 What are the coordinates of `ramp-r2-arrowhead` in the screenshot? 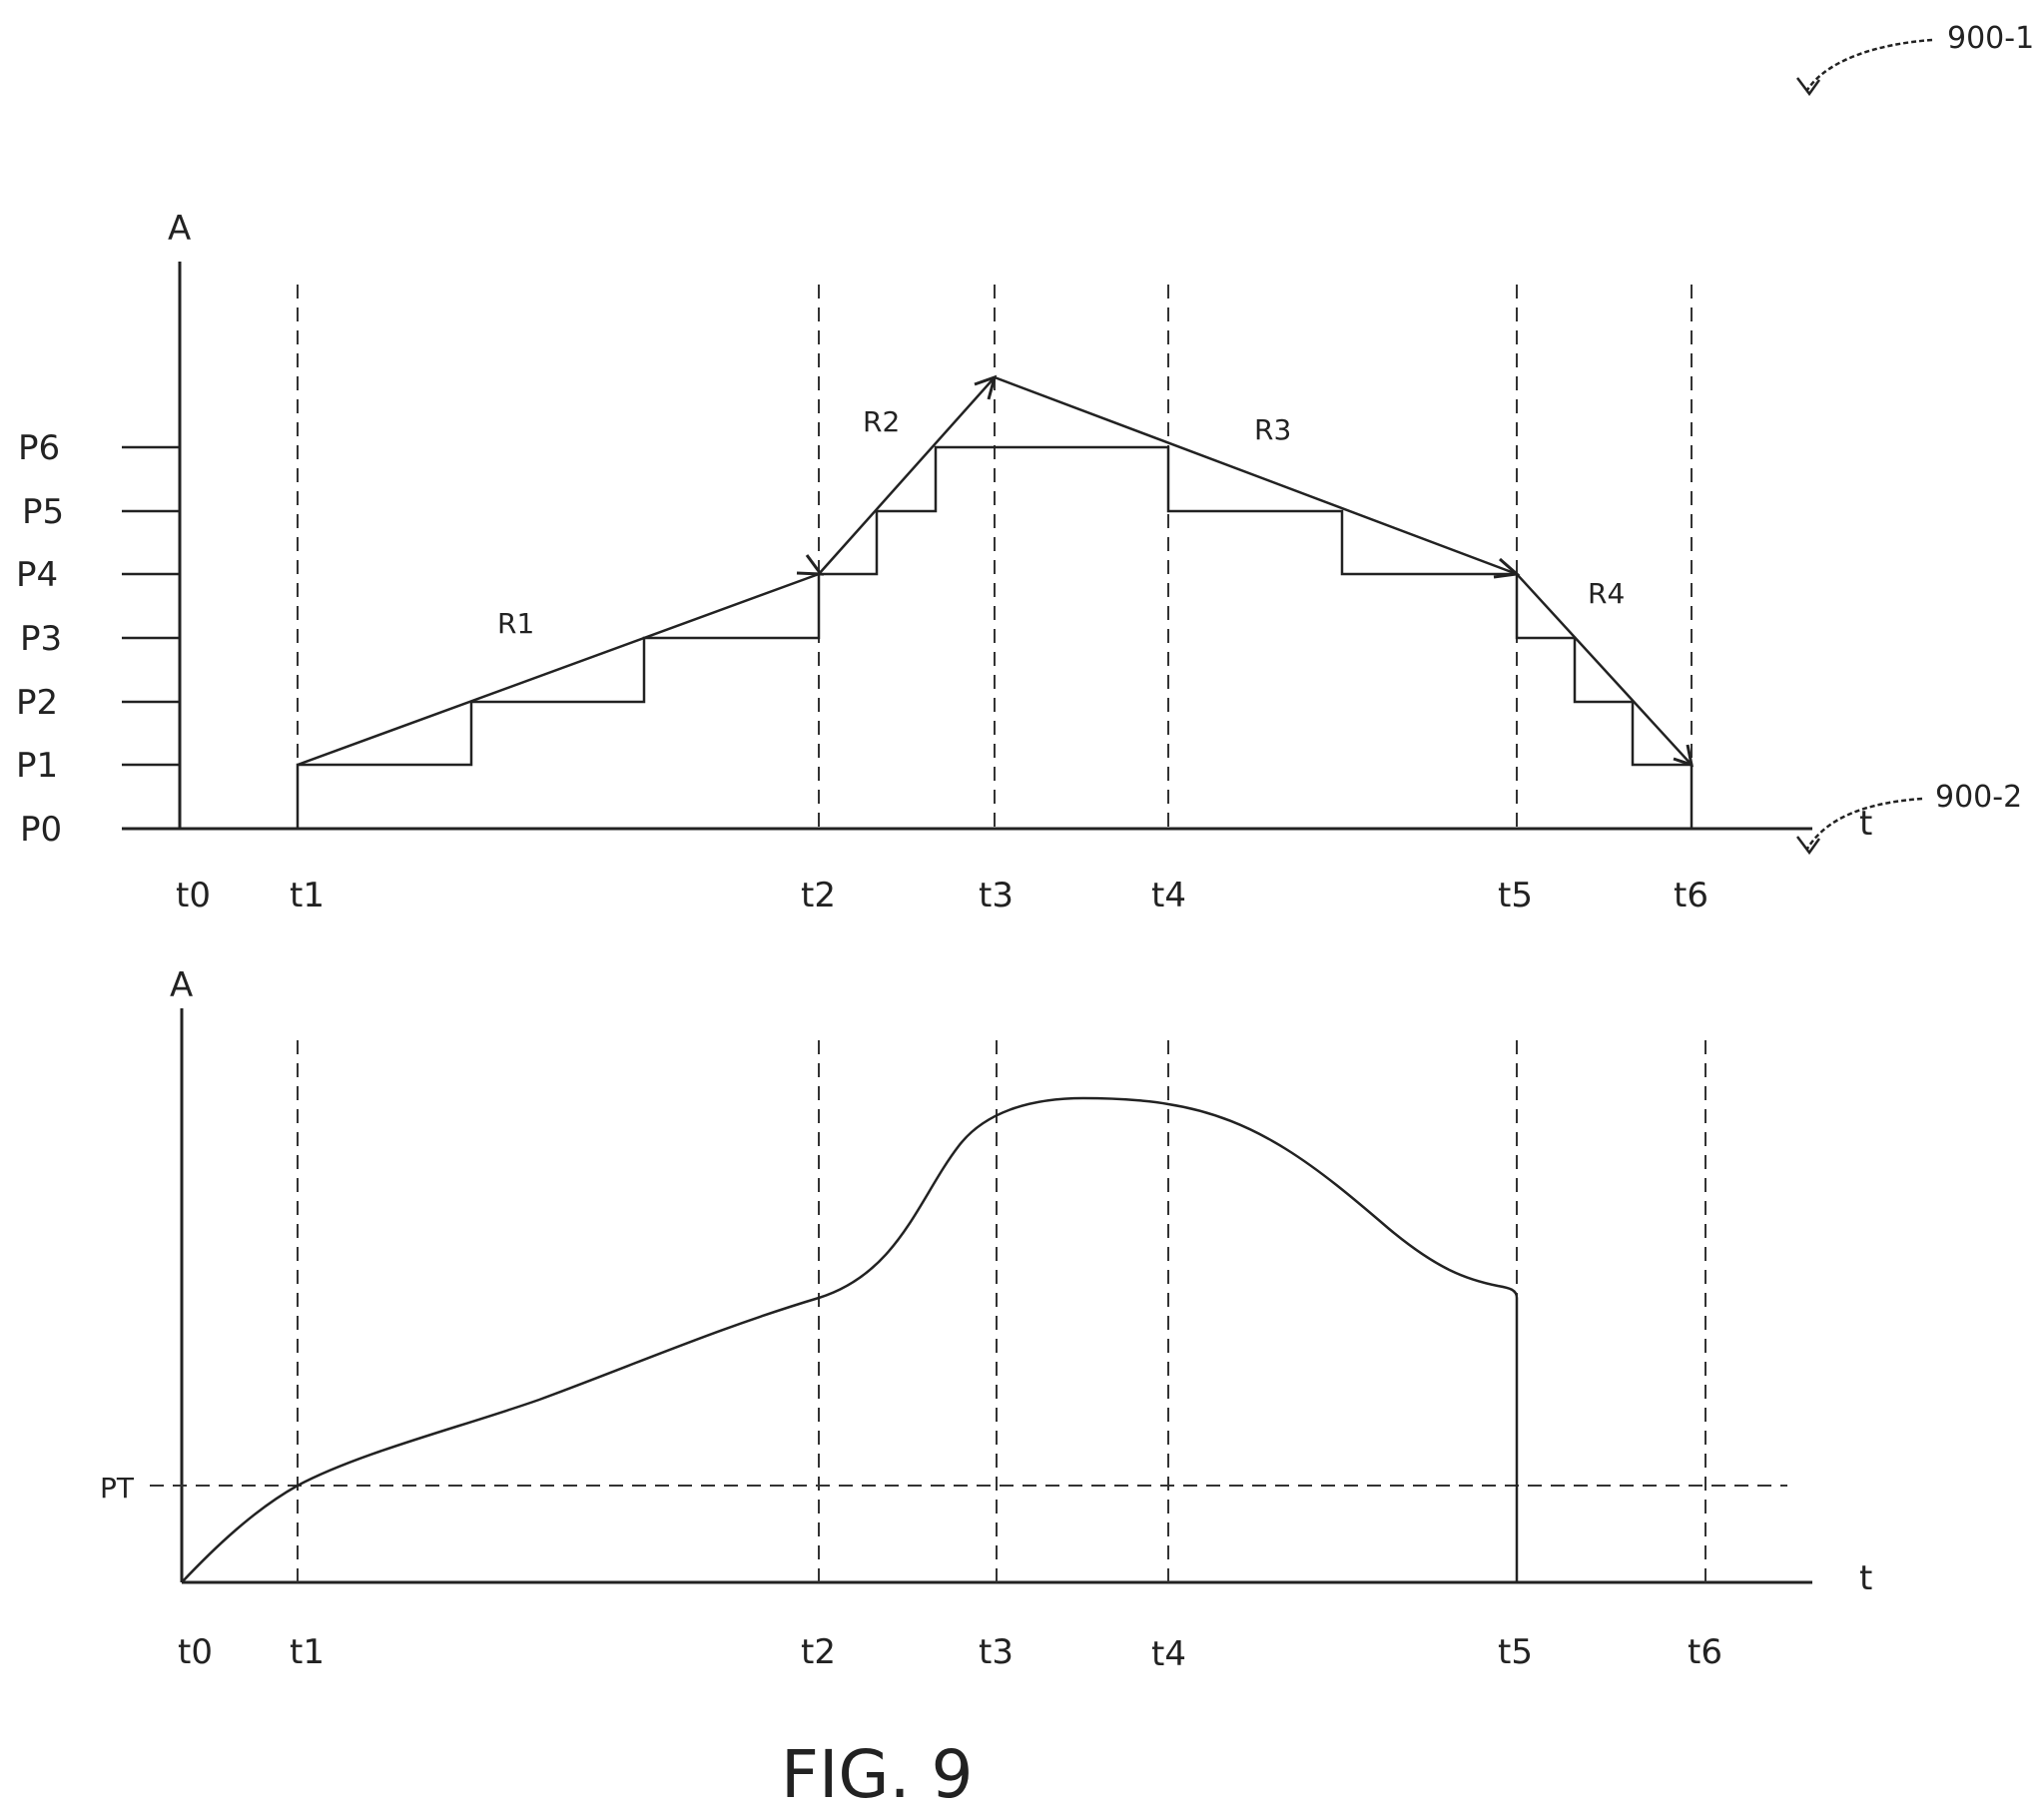 It's located at (986, 387).